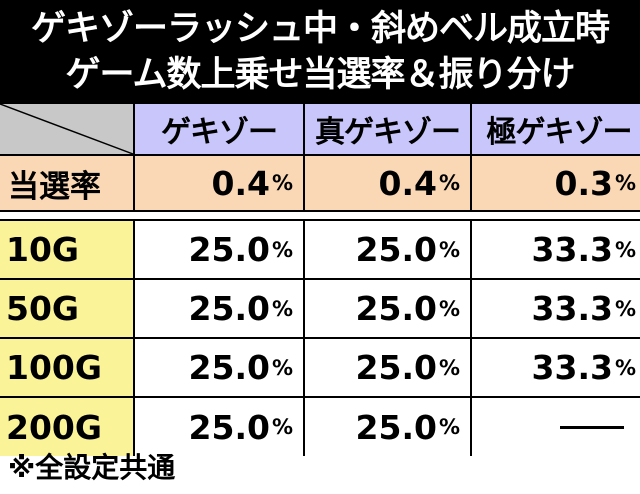 This screenshot has height=494, width=640. What do you see at coordinates (66, 183) in the screenshot?
I see `rate-row-label: 当選率` at bounding box center [66, 183].